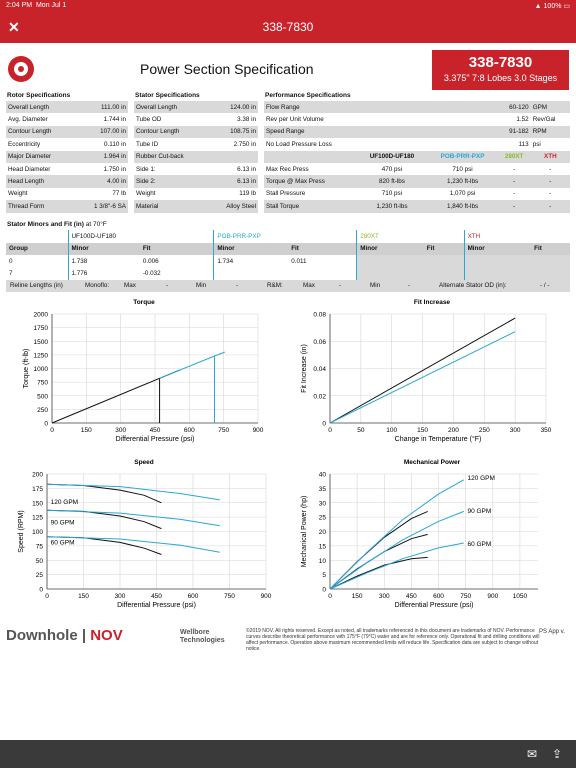 This screenshot has height=768, width=576. I want to click on series-label: 120 GPM, so click(64, 502).